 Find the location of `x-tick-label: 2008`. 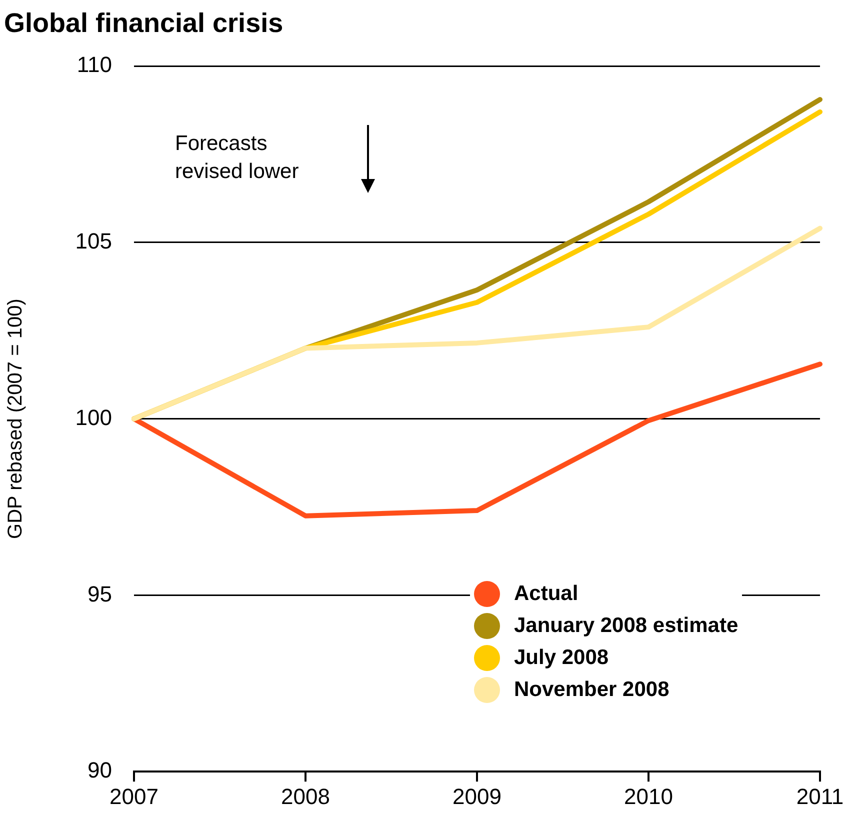

x-tick-label: 2008 is located at coordinates (305, 796).